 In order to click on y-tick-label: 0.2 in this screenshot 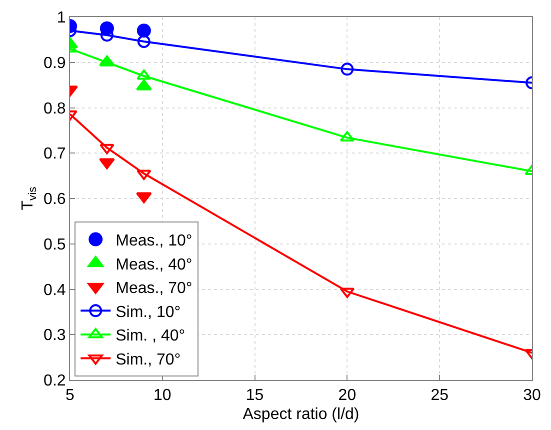, I will do `click(55, 381)`.